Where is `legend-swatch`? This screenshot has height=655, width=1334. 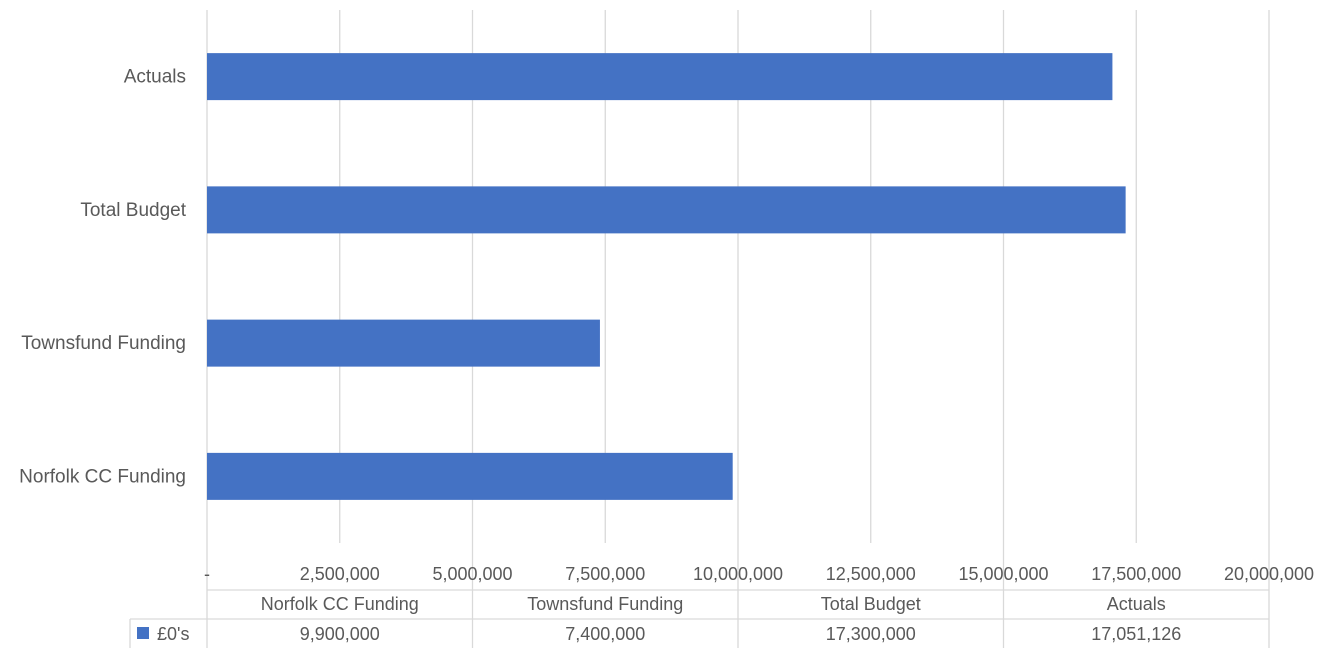 legend-swatch is located at coordinates (143, 633).